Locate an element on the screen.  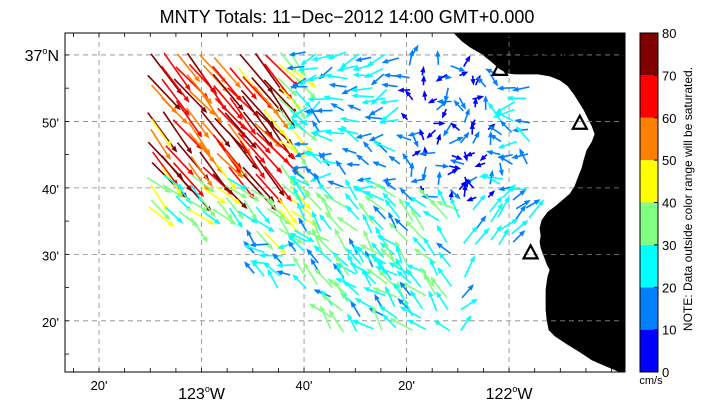
lon-label: 20' is located at coordinates (99, 385).